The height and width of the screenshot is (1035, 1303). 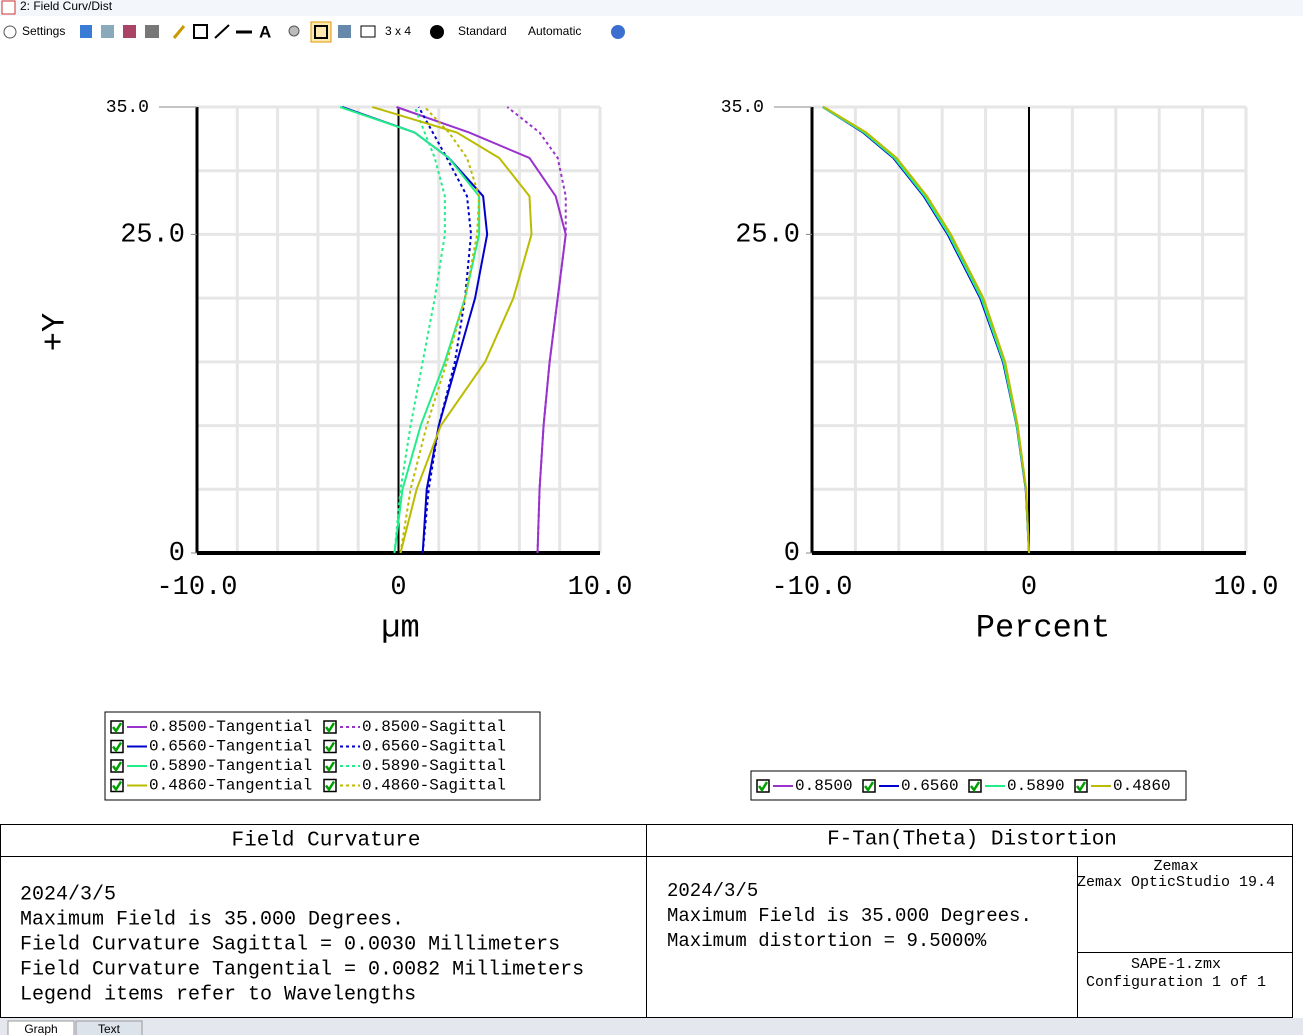 I want to click on legend-label: 0.4860-Sagittal, so click(x=434, y=786).